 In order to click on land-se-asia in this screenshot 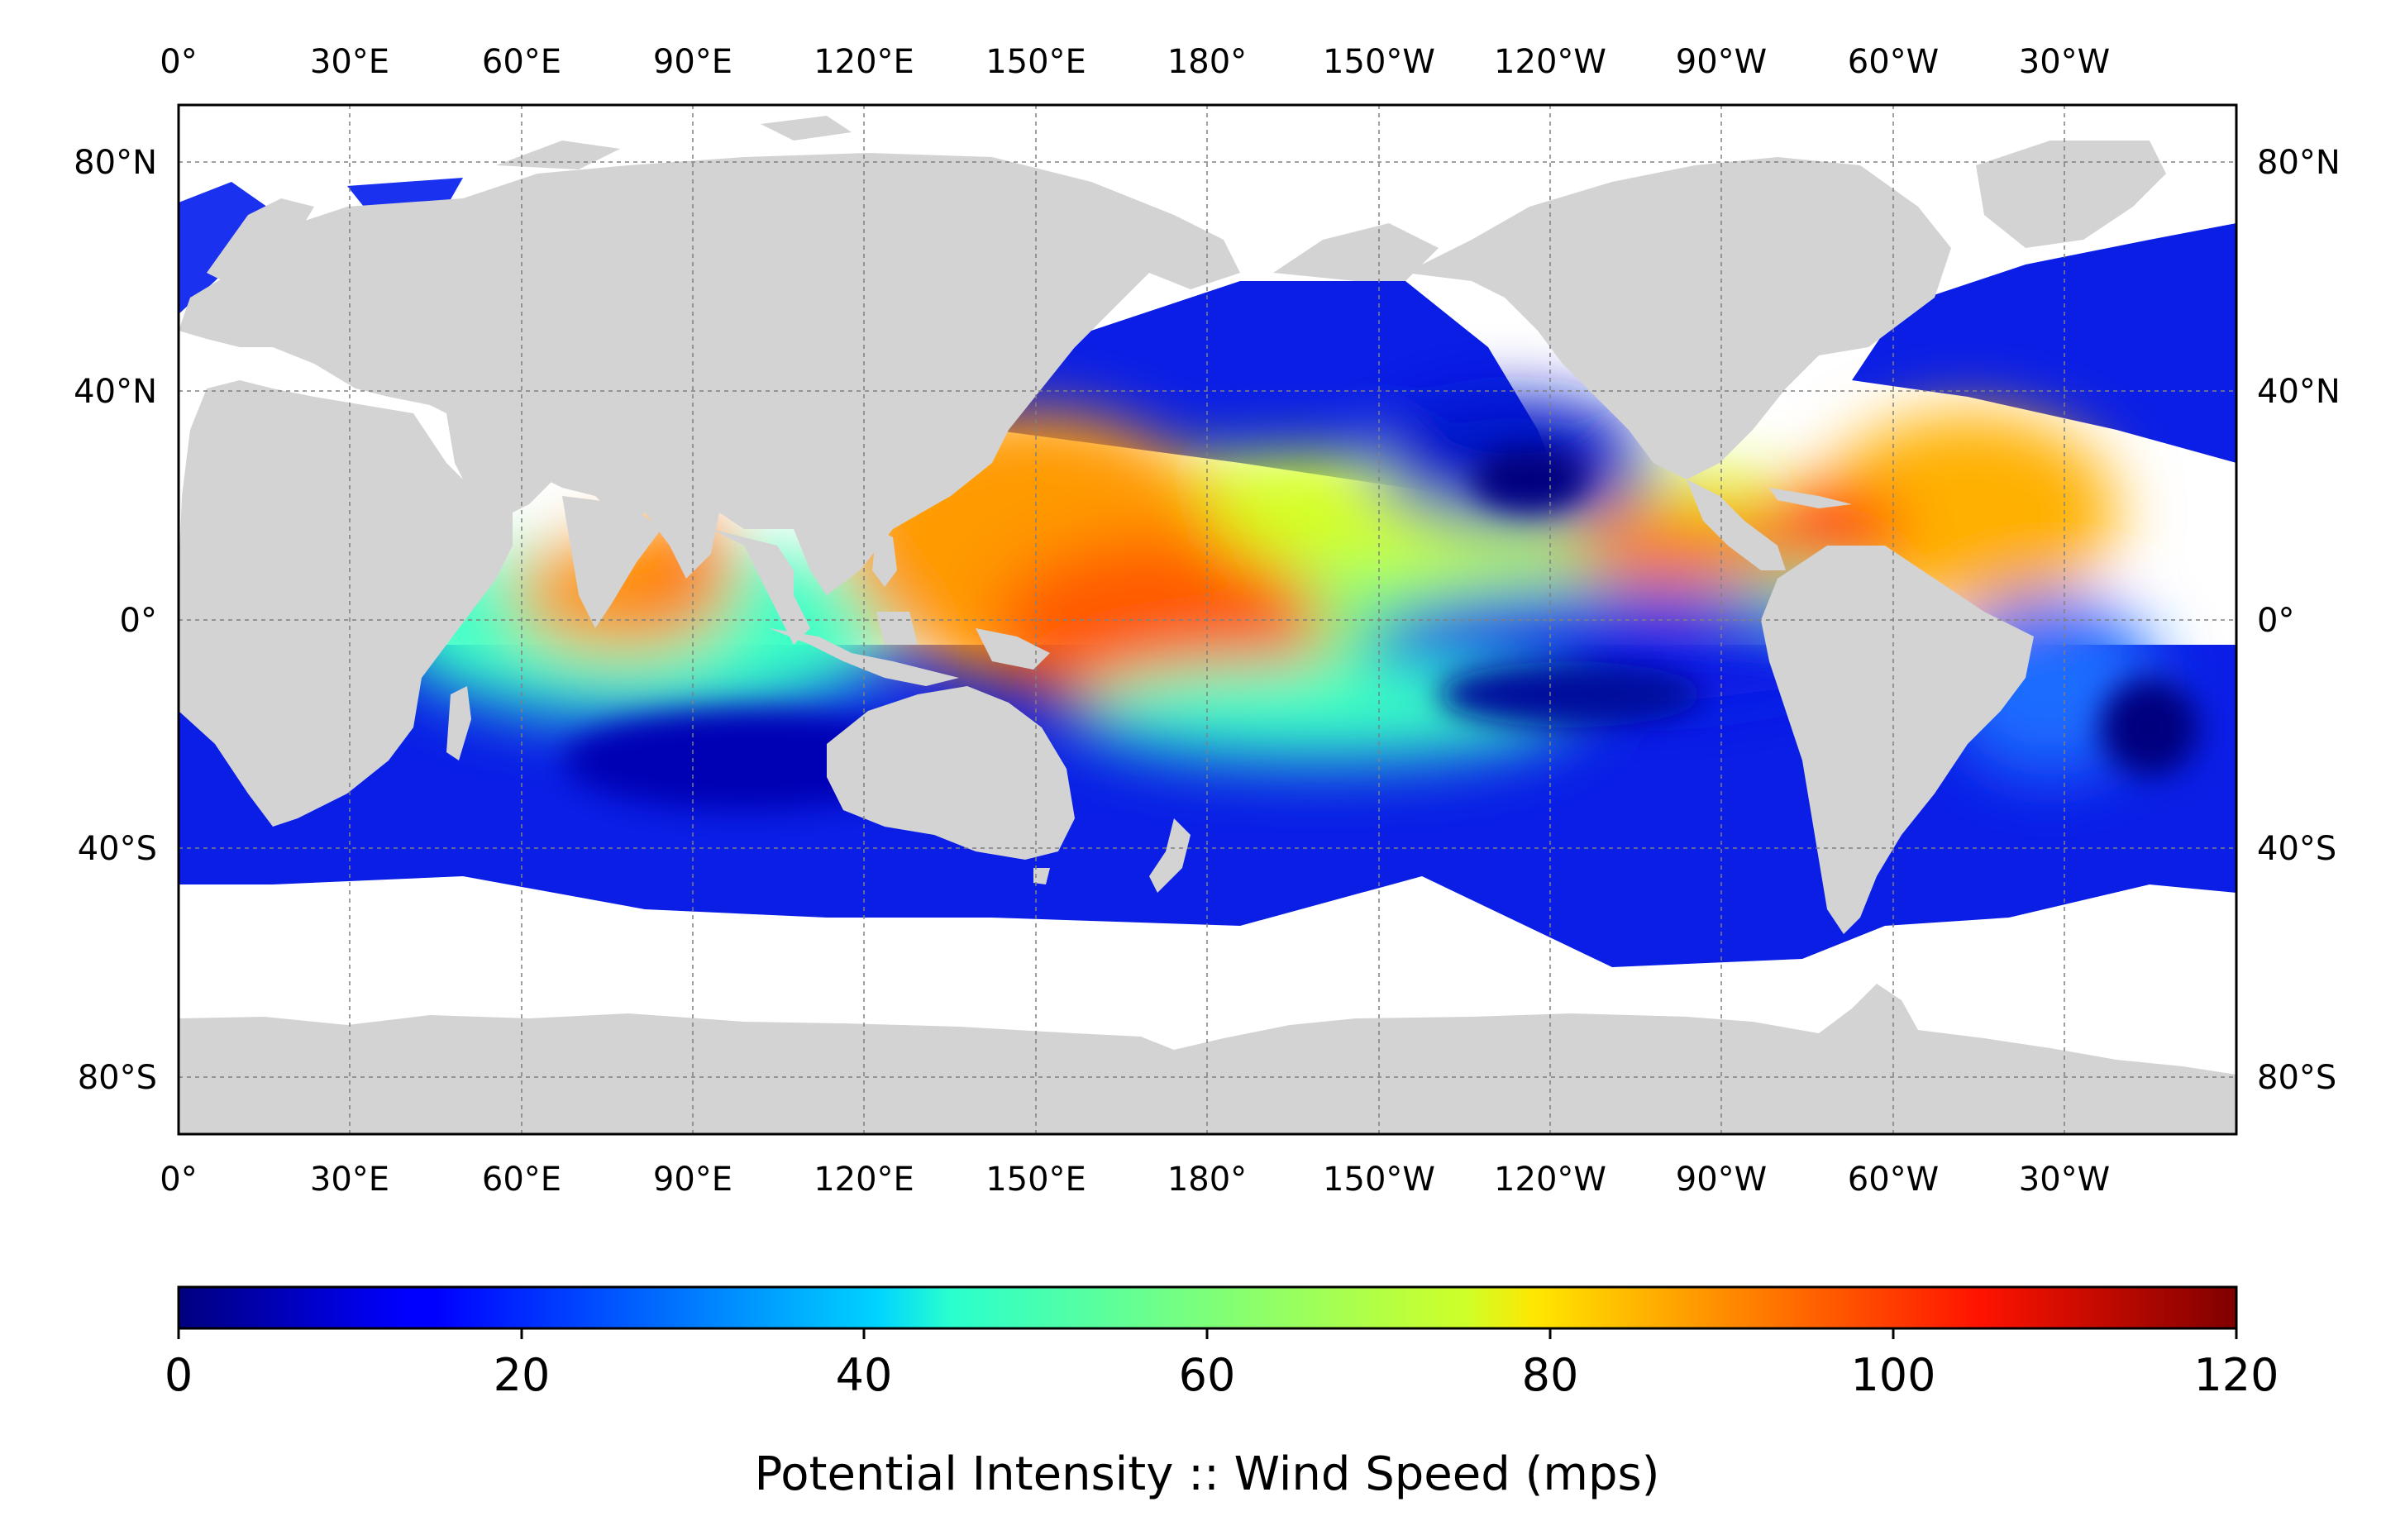, I will do `click(760, 587)`.